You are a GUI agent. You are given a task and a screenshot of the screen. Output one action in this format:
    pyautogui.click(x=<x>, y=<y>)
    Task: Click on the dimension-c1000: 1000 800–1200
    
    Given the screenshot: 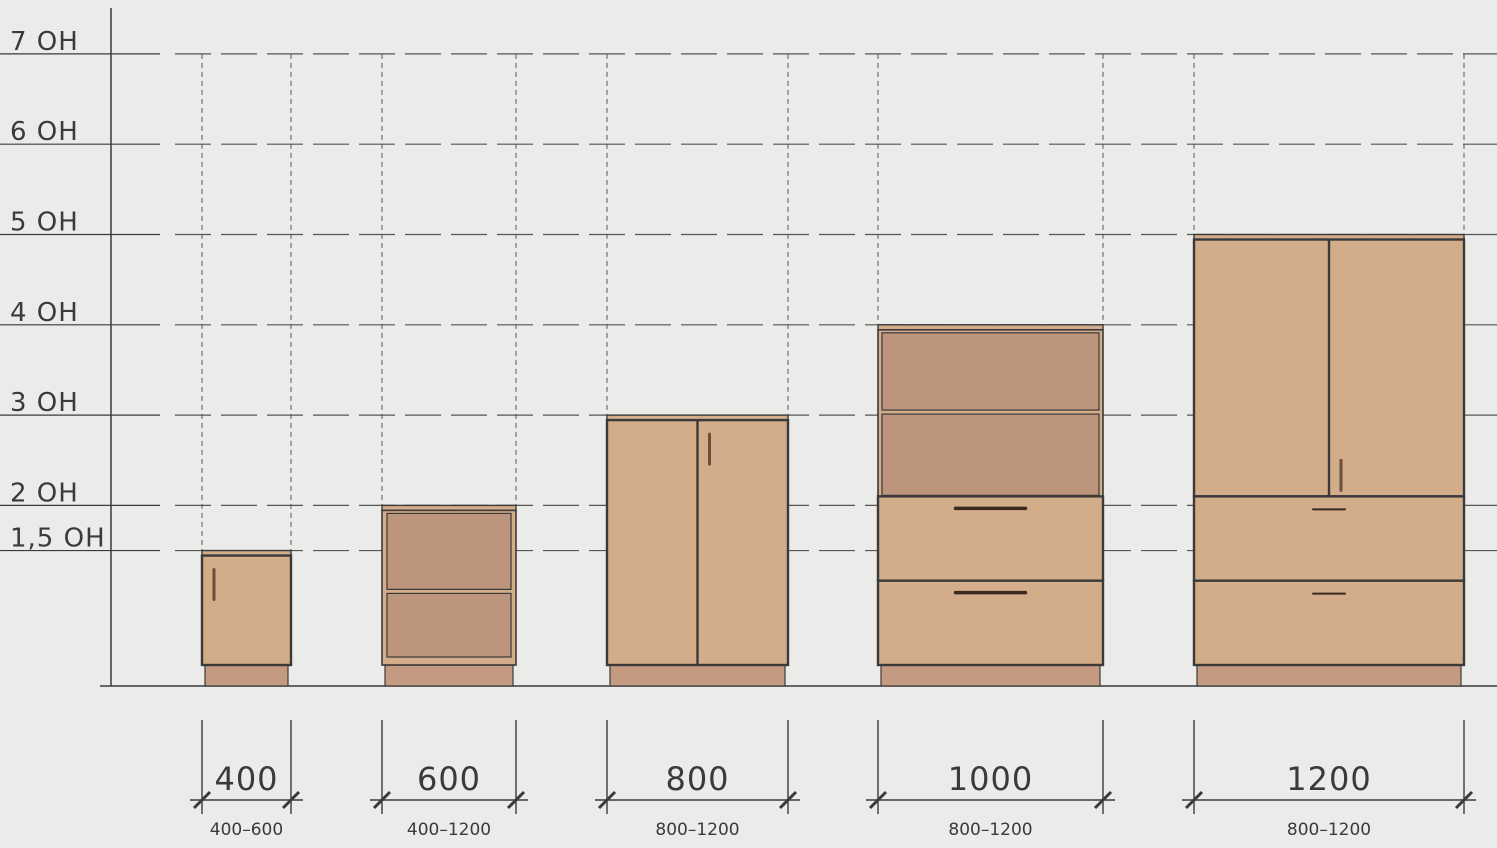 What is the action you would take?
    pyautogui.click(x=990, y=780)
    